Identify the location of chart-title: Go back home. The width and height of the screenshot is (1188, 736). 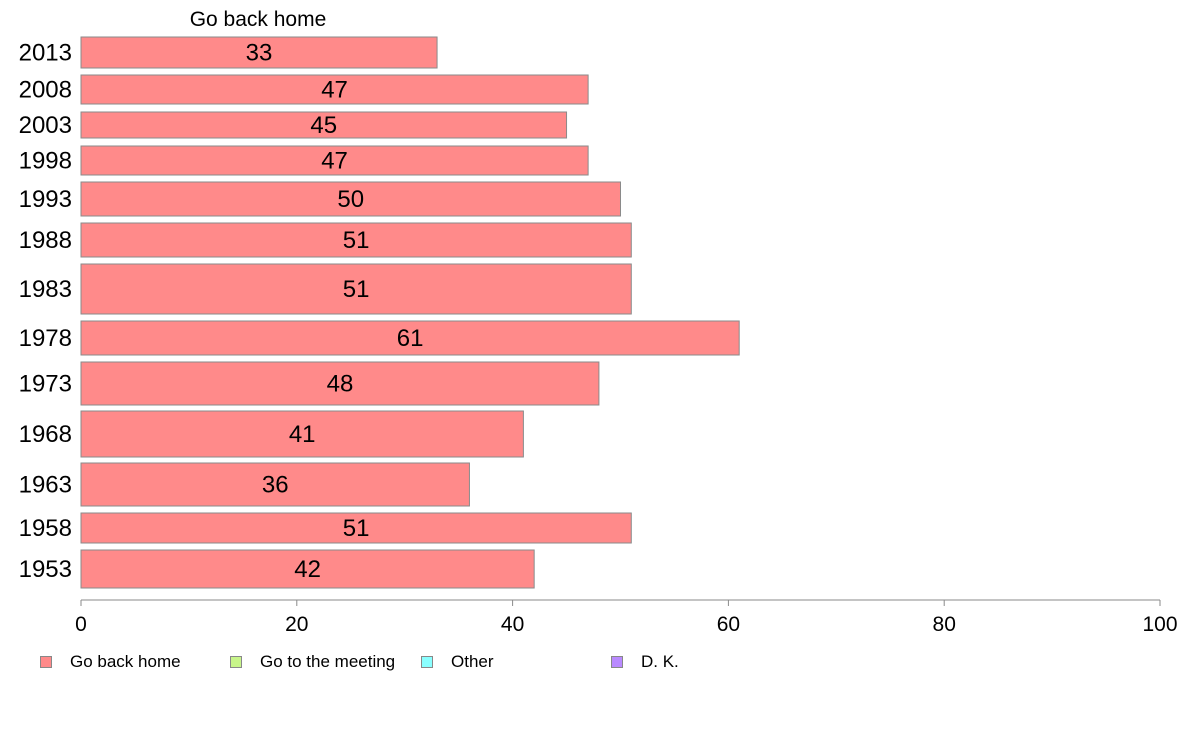
(258, 19).